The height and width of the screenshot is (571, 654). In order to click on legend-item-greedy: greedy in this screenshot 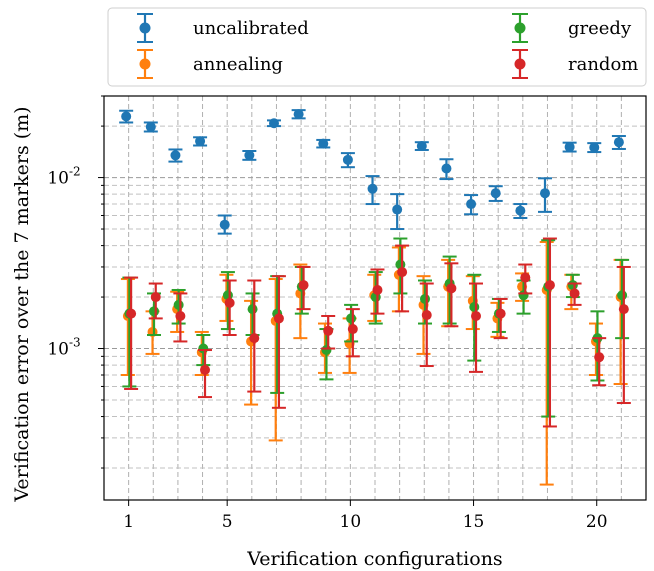, I will do `click(572, 28)`.